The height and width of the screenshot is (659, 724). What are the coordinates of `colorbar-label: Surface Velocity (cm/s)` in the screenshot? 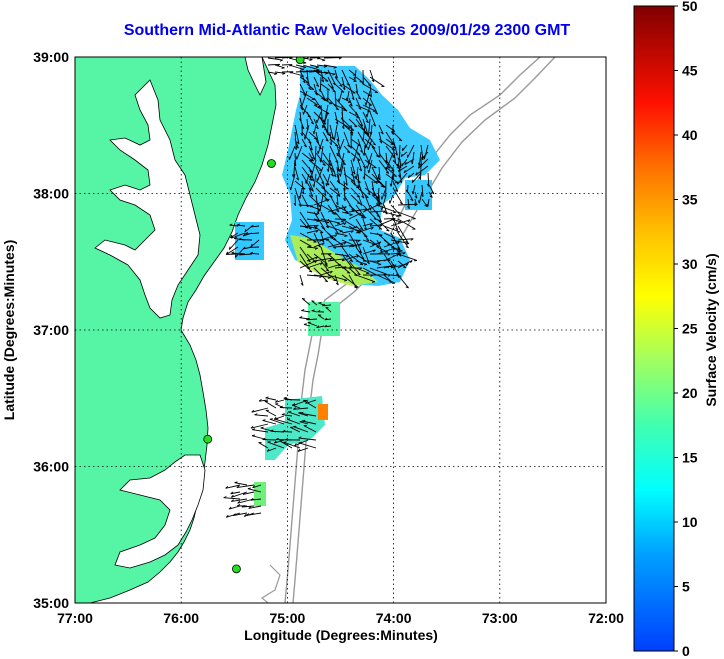 It's located at (711, 329).